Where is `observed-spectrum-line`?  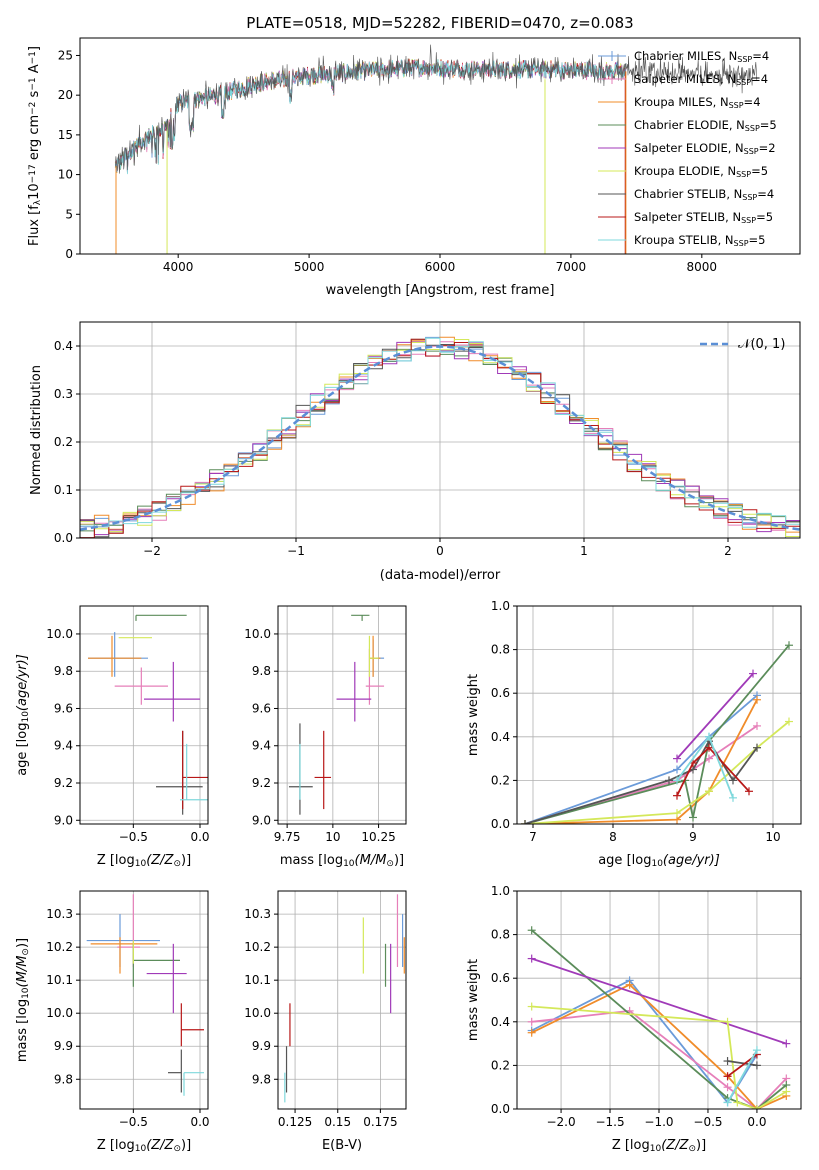
observed-spectrum-line is located at coordinates (436, 109).